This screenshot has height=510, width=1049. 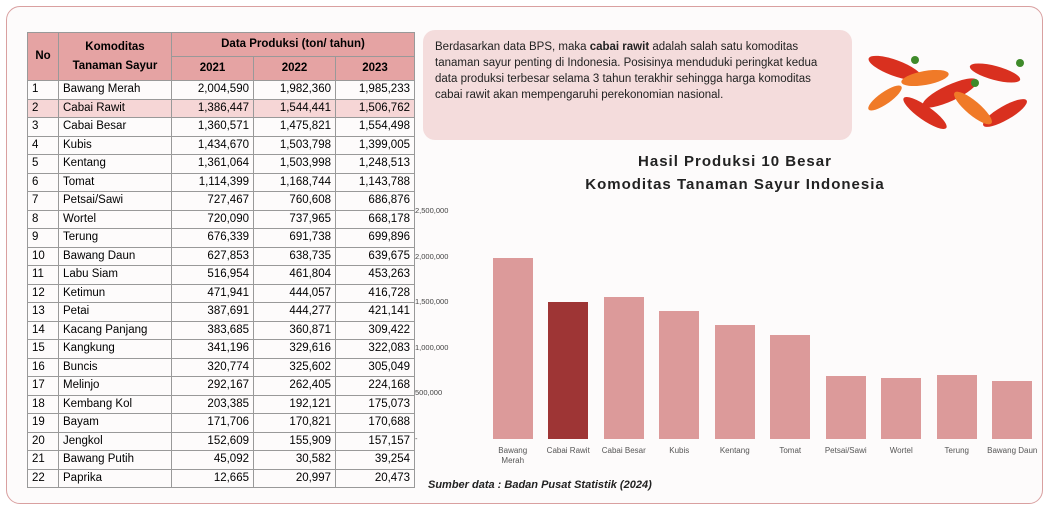 What do you see at coordinates (212, 256) in the screenshot?
I see `table-cell: 627,853` at bounding box center [212, 256].